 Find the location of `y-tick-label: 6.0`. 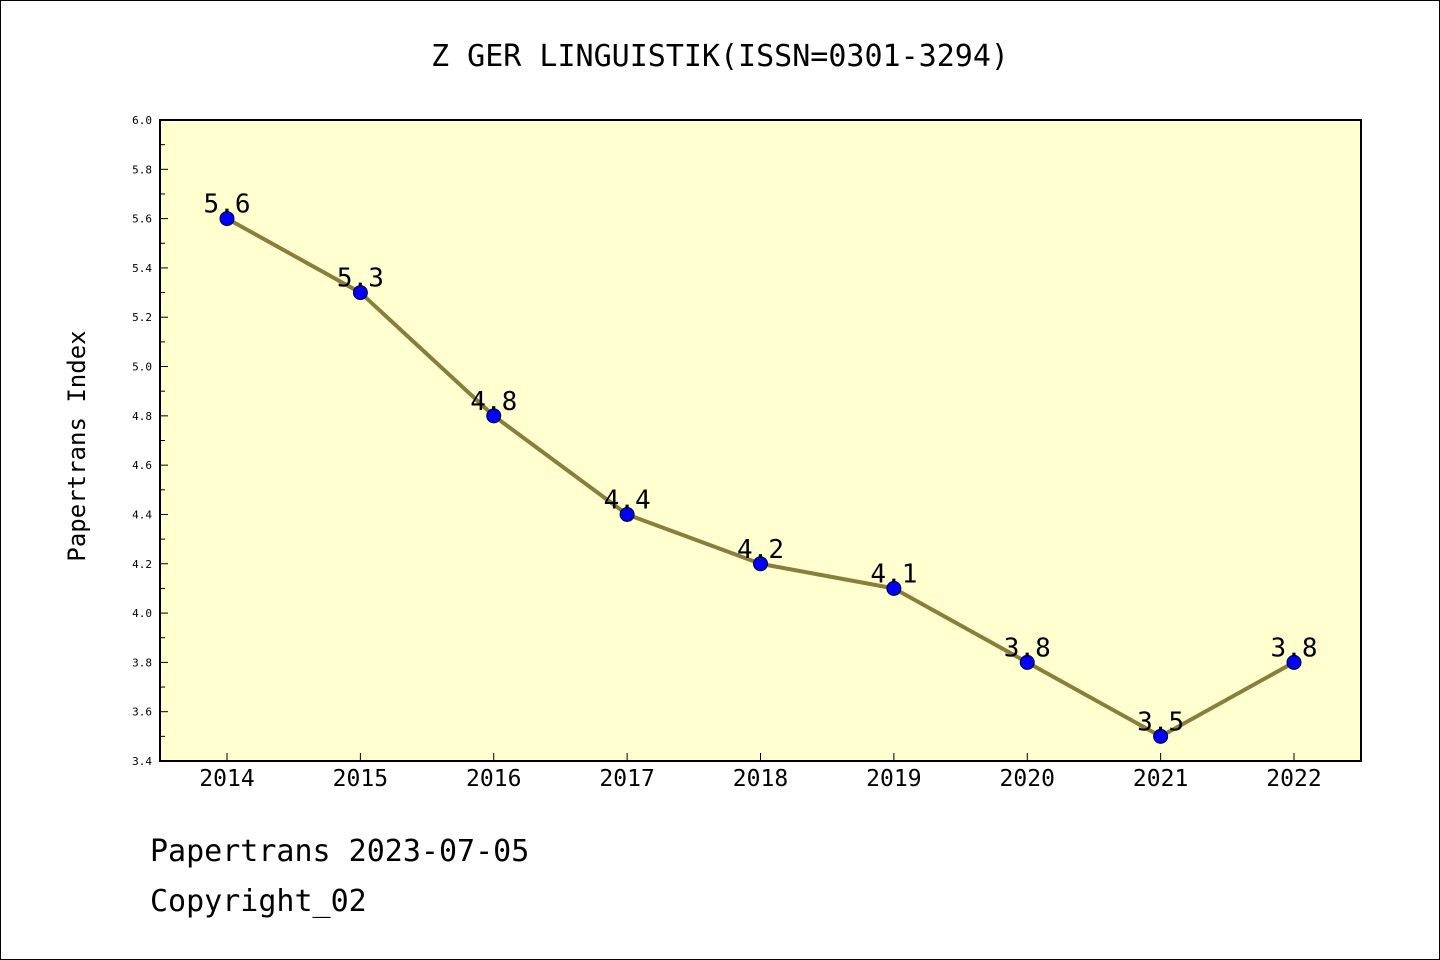

y-tick-label: 6.0 is located at coordinates (142, 120).